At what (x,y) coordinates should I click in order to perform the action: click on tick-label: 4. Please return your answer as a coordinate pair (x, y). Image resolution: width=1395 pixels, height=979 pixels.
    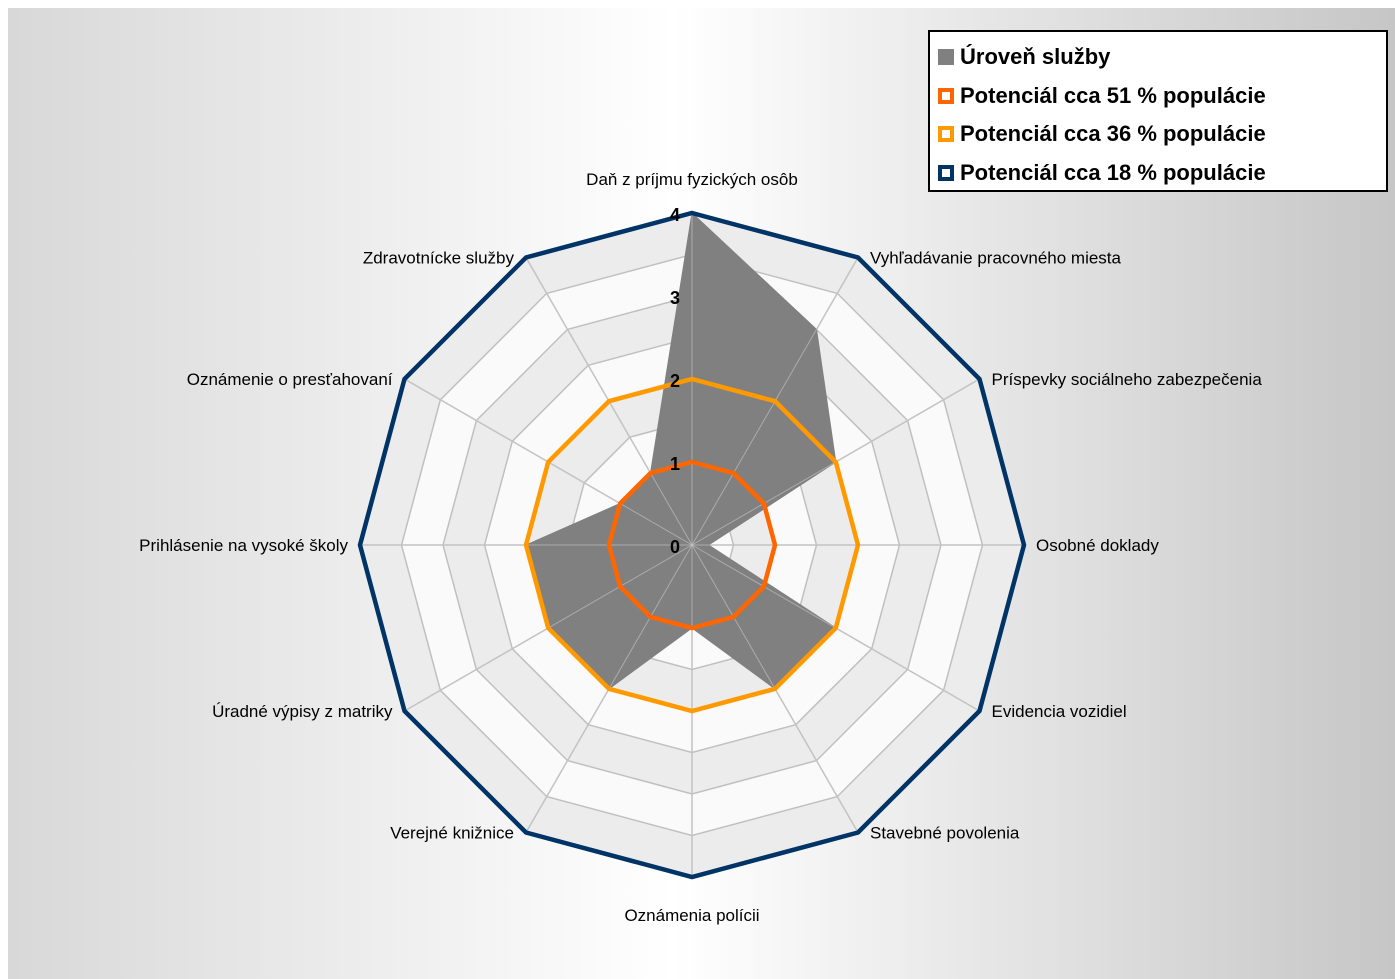
    Looking at the image, I should click on (675, 215).